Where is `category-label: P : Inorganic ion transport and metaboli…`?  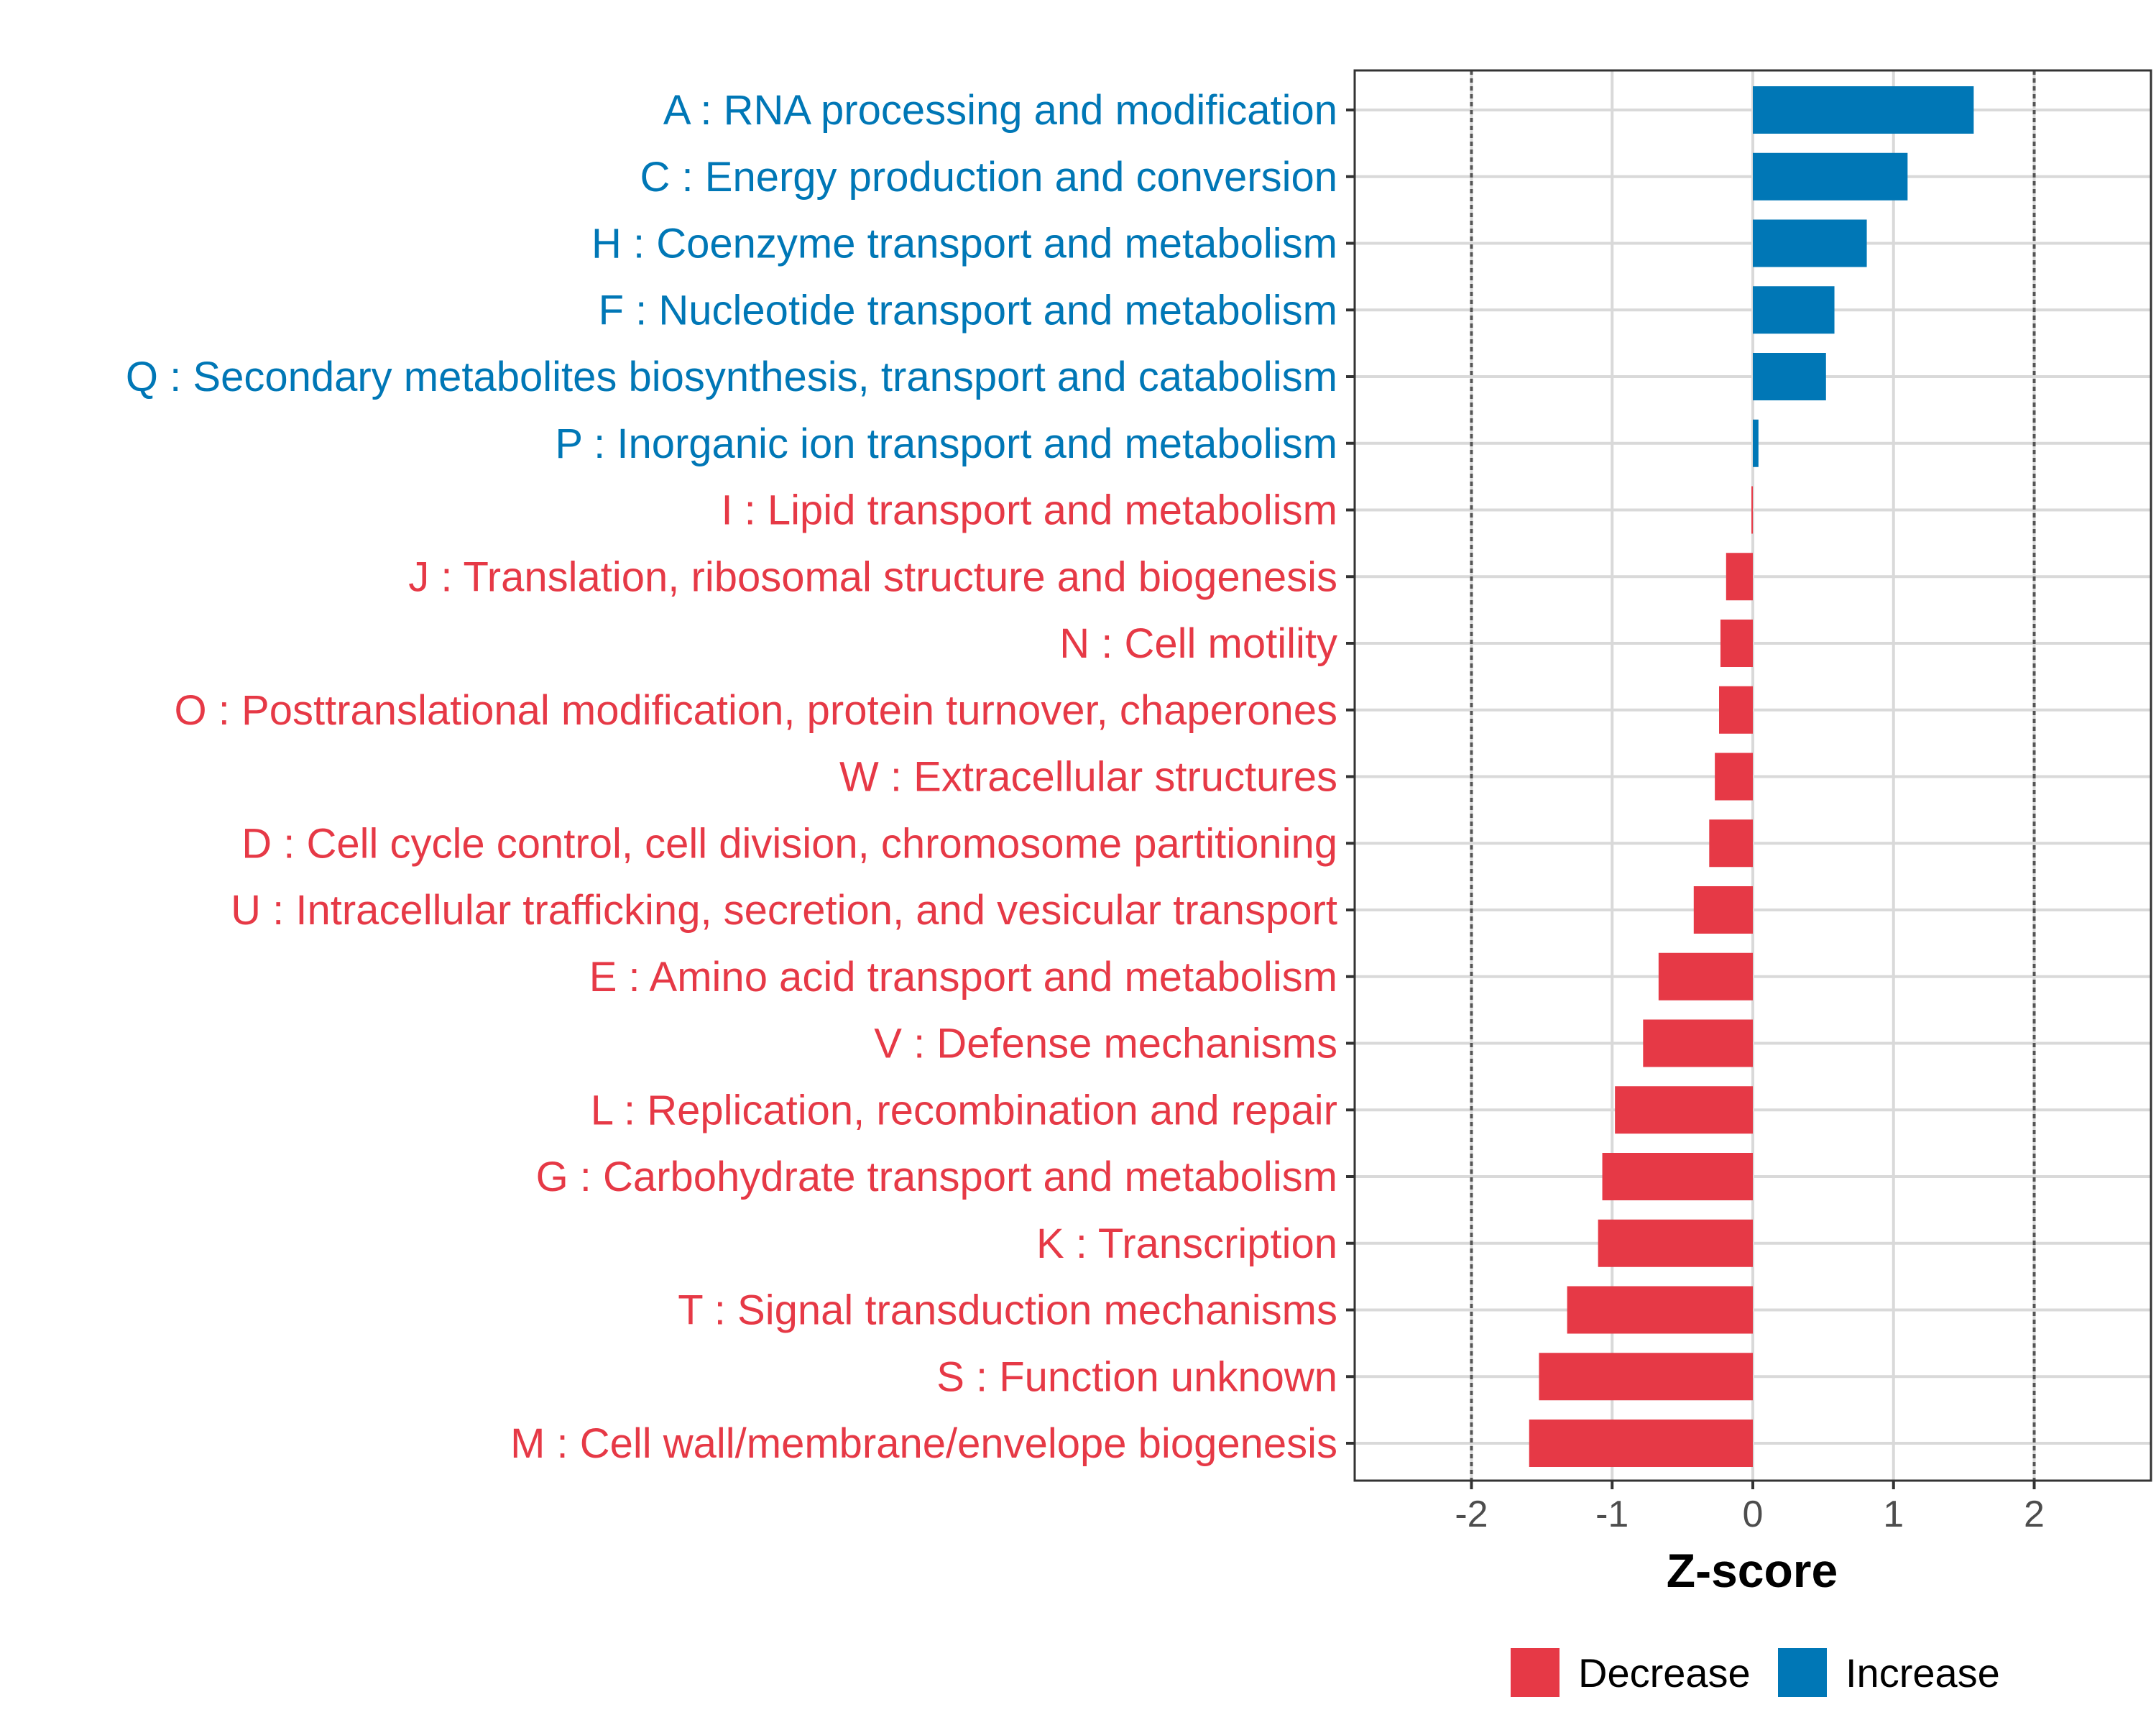 category-label: P : Inorganic ion transport and metaboli… is located at coordinates (946, 443).